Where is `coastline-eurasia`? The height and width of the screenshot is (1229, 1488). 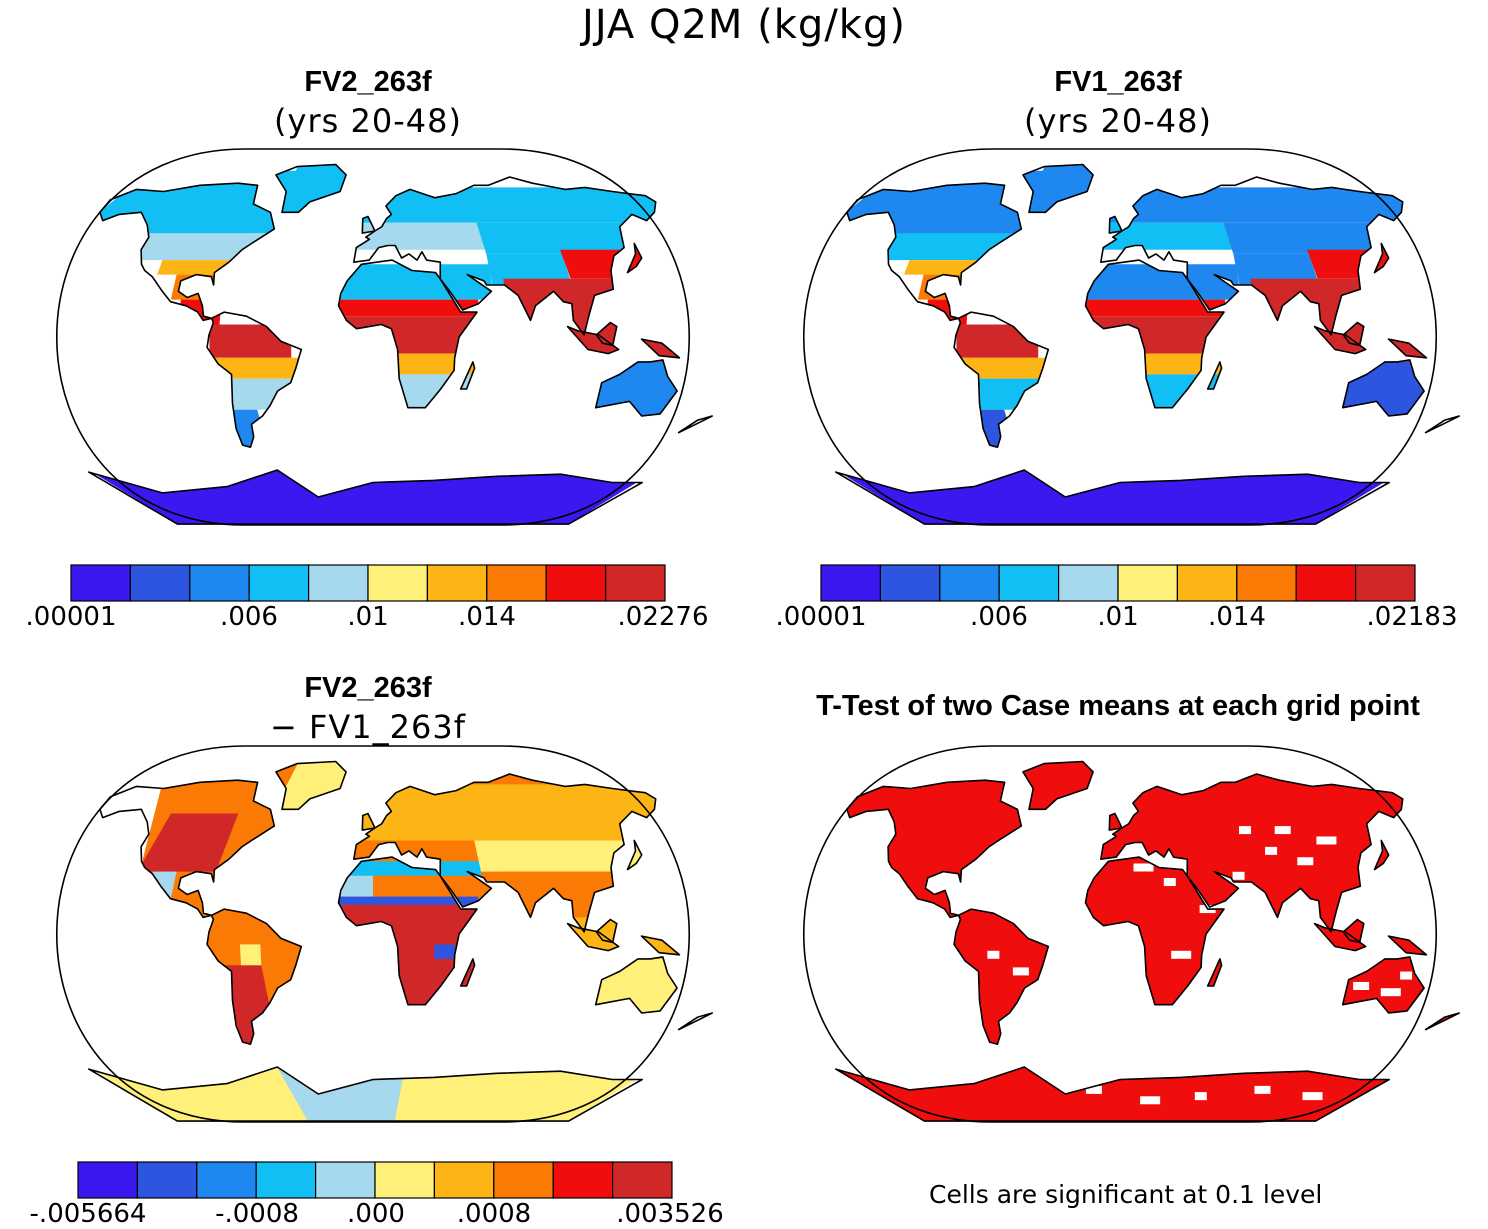 coastline-eurasia is located at coordinates (505, 853).